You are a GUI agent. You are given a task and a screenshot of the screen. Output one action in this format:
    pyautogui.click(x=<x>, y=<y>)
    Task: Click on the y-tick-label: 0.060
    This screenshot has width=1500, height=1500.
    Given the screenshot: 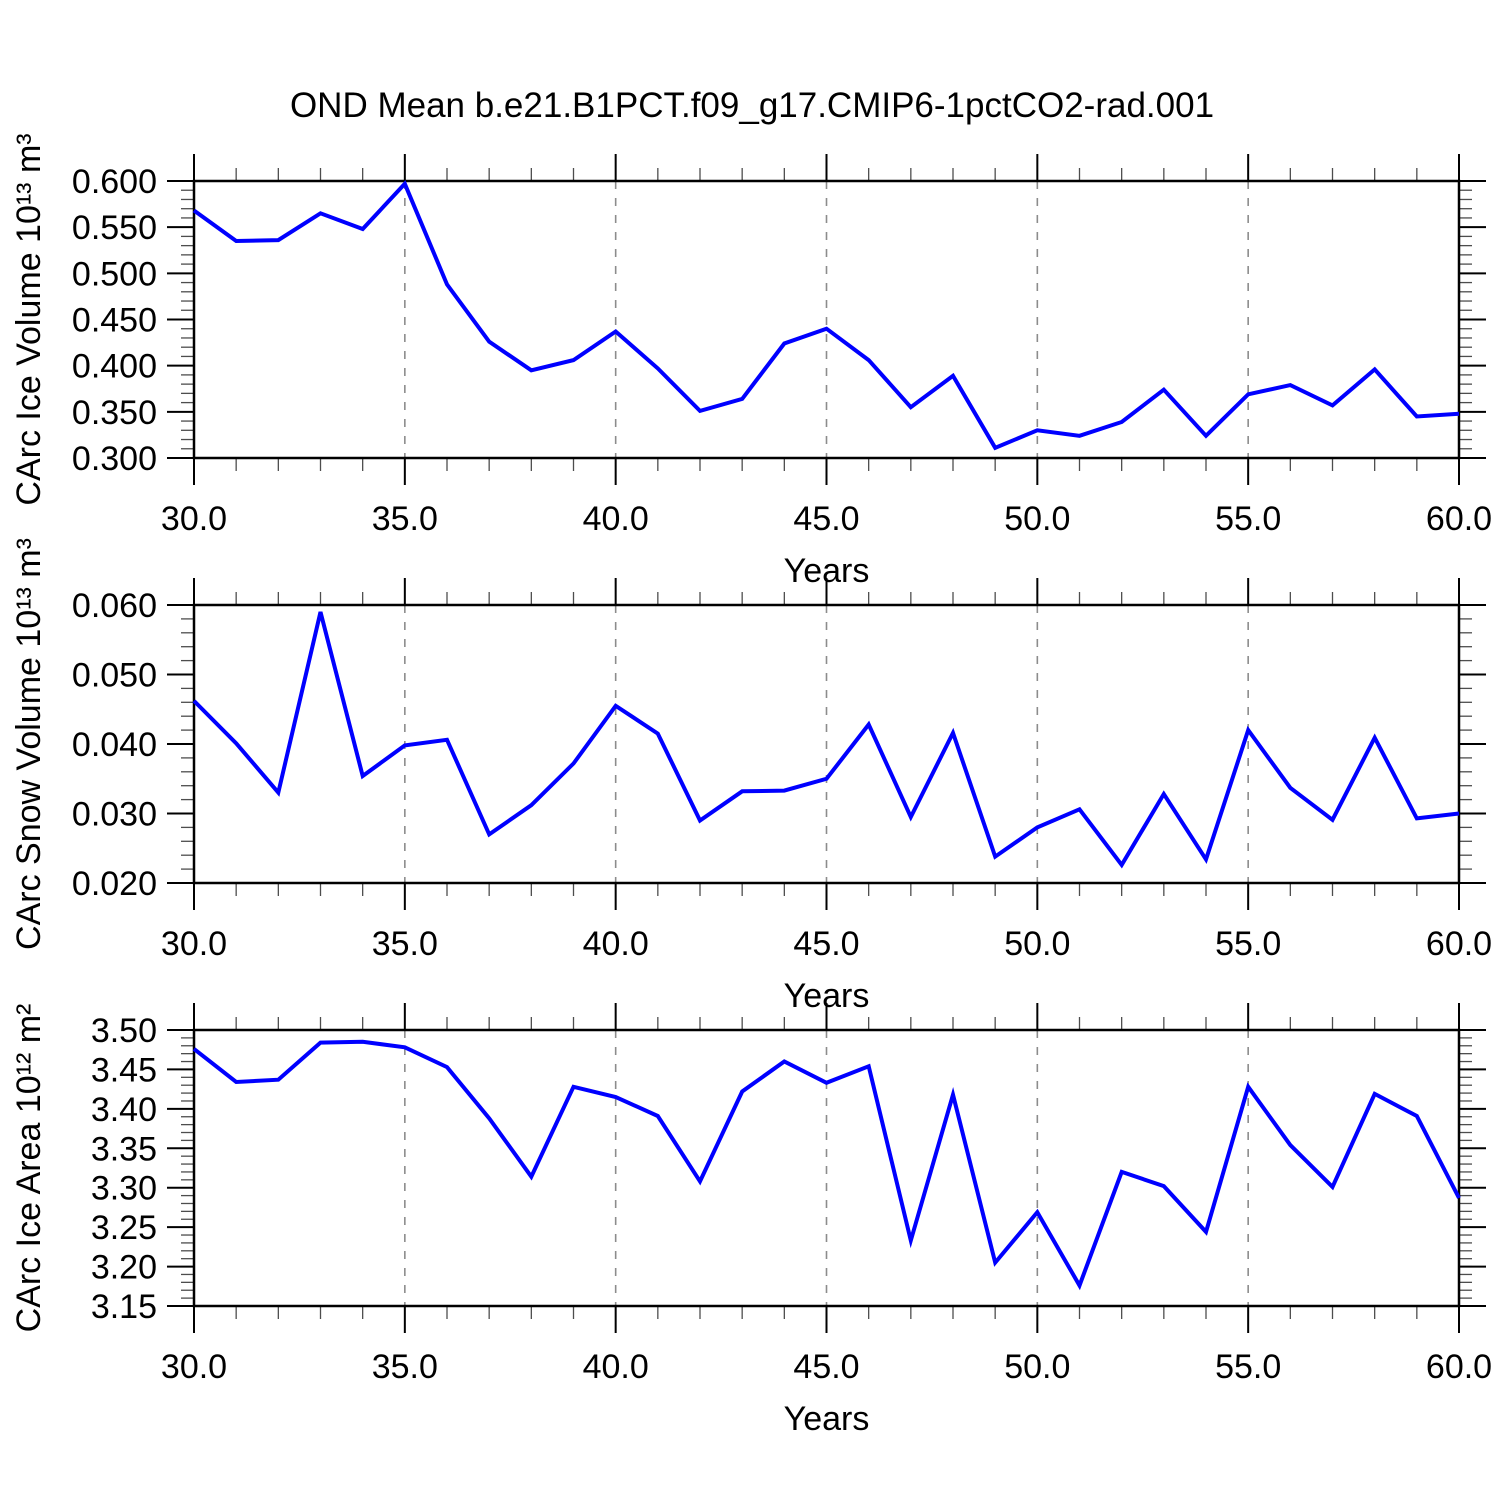 What is the action you would take?
    pyautogui.click(x=114, y=606)
    